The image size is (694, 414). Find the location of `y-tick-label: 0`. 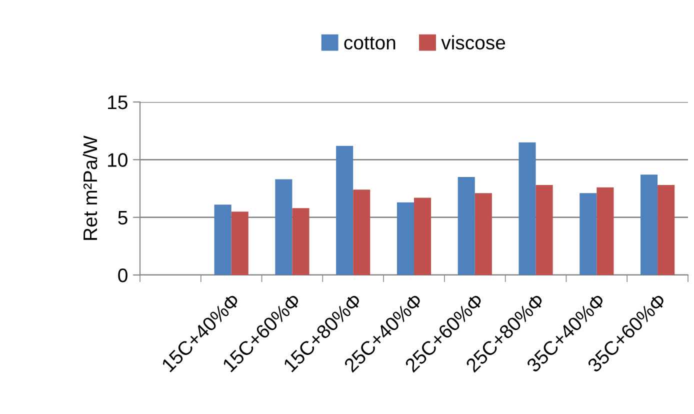

y-tick-label: 0 is located at coordinates (123, 275).